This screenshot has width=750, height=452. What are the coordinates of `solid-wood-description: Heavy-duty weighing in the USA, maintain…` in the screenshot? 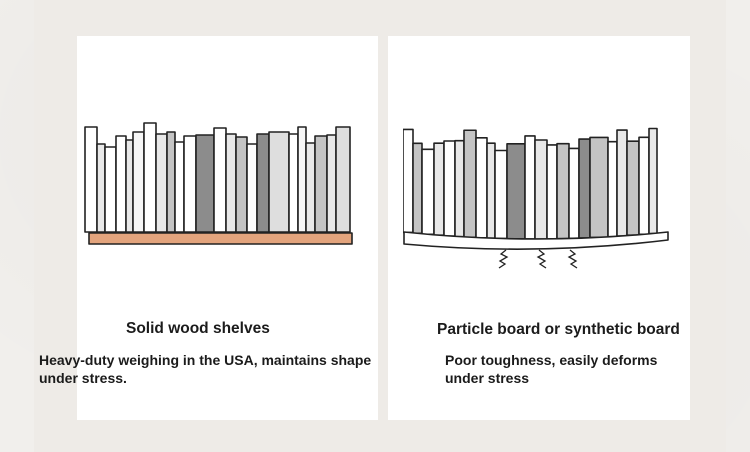 It's located at (205, 369).